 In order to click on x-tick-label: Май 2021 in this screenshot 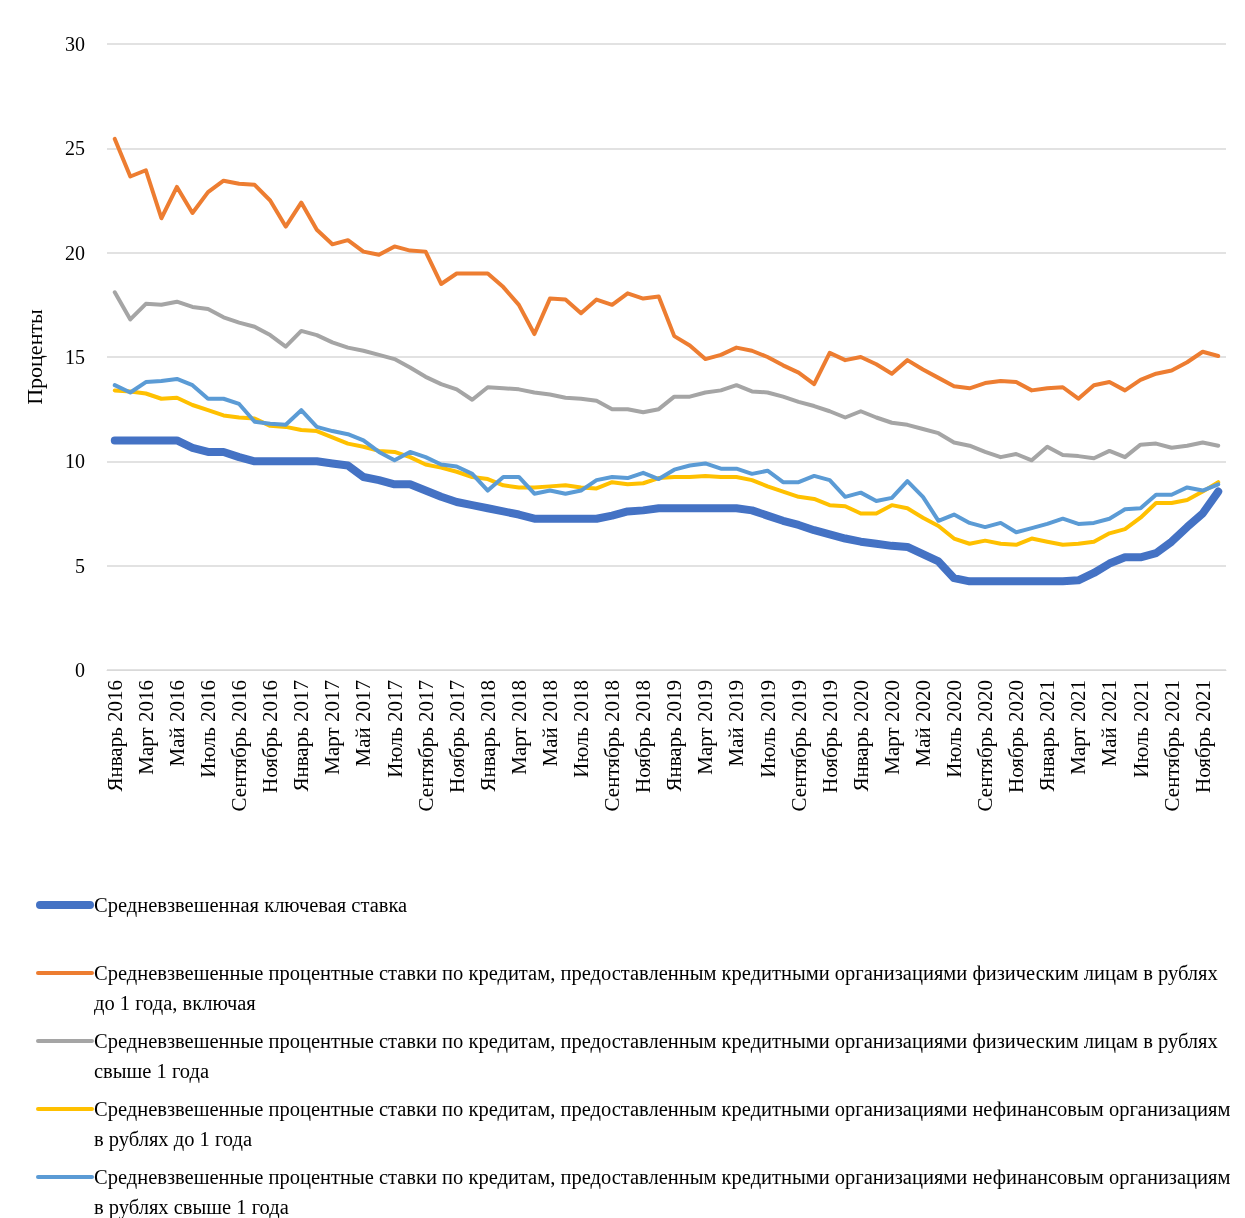, I will do `click(1109, 723)`.